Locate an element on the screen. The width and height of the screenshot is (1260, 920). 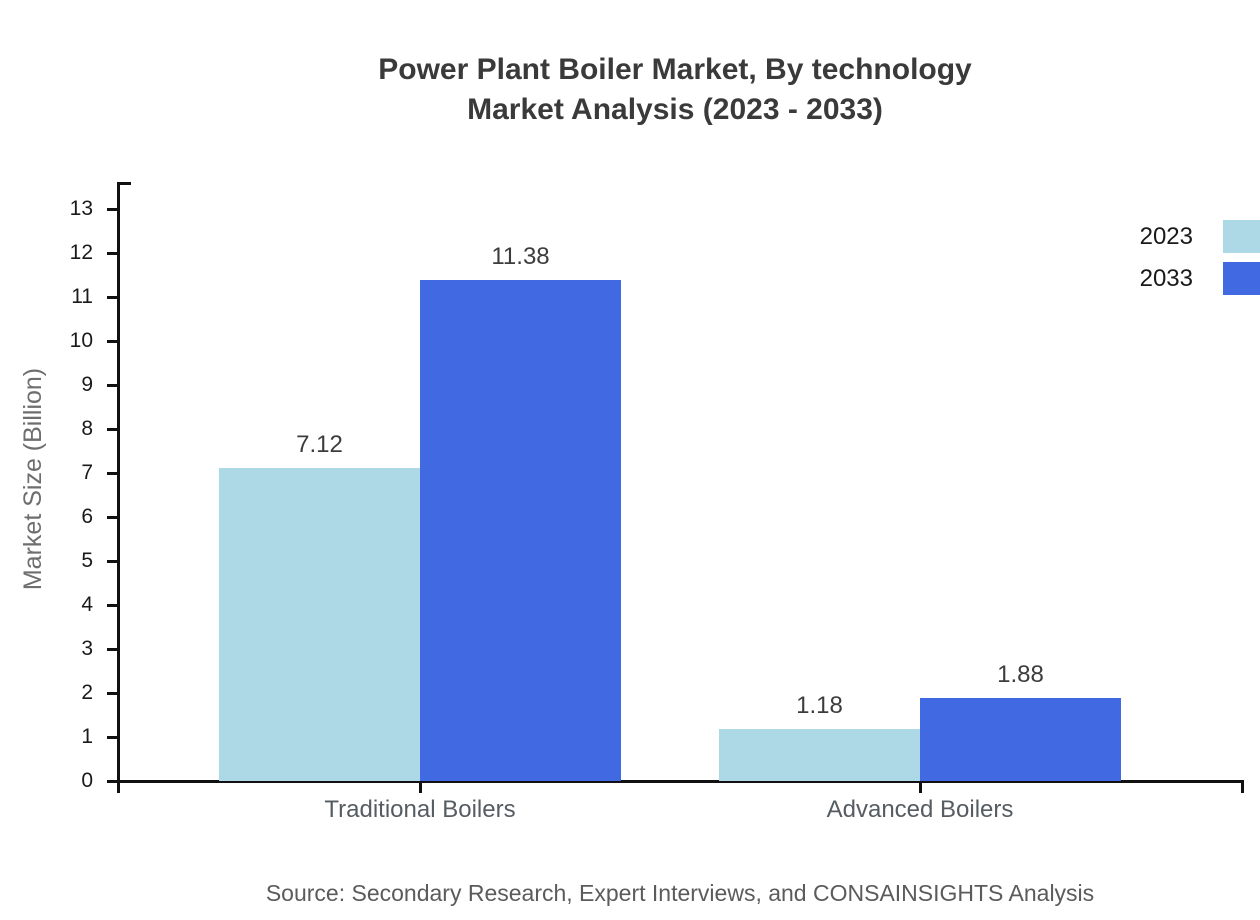
y-tick-label: 3 is located at coordinates (87, 648).